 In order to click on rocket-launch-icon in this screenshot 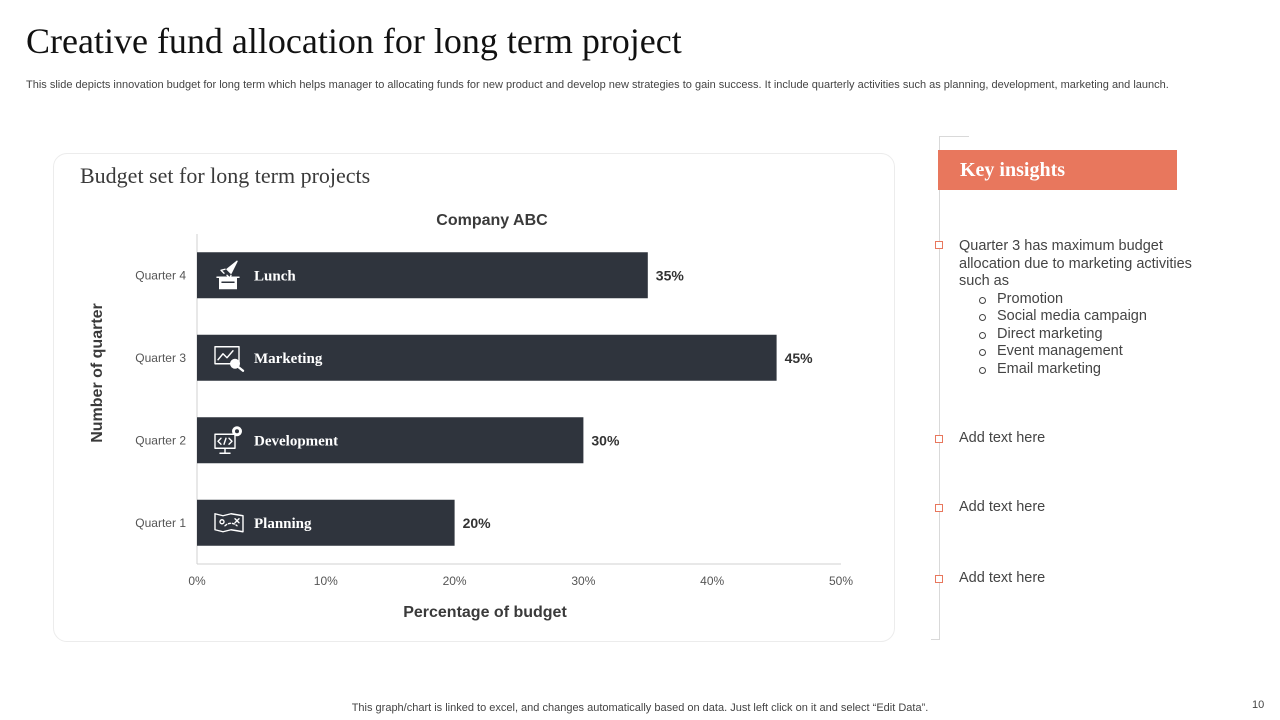, I will do `click(228, 275)`.